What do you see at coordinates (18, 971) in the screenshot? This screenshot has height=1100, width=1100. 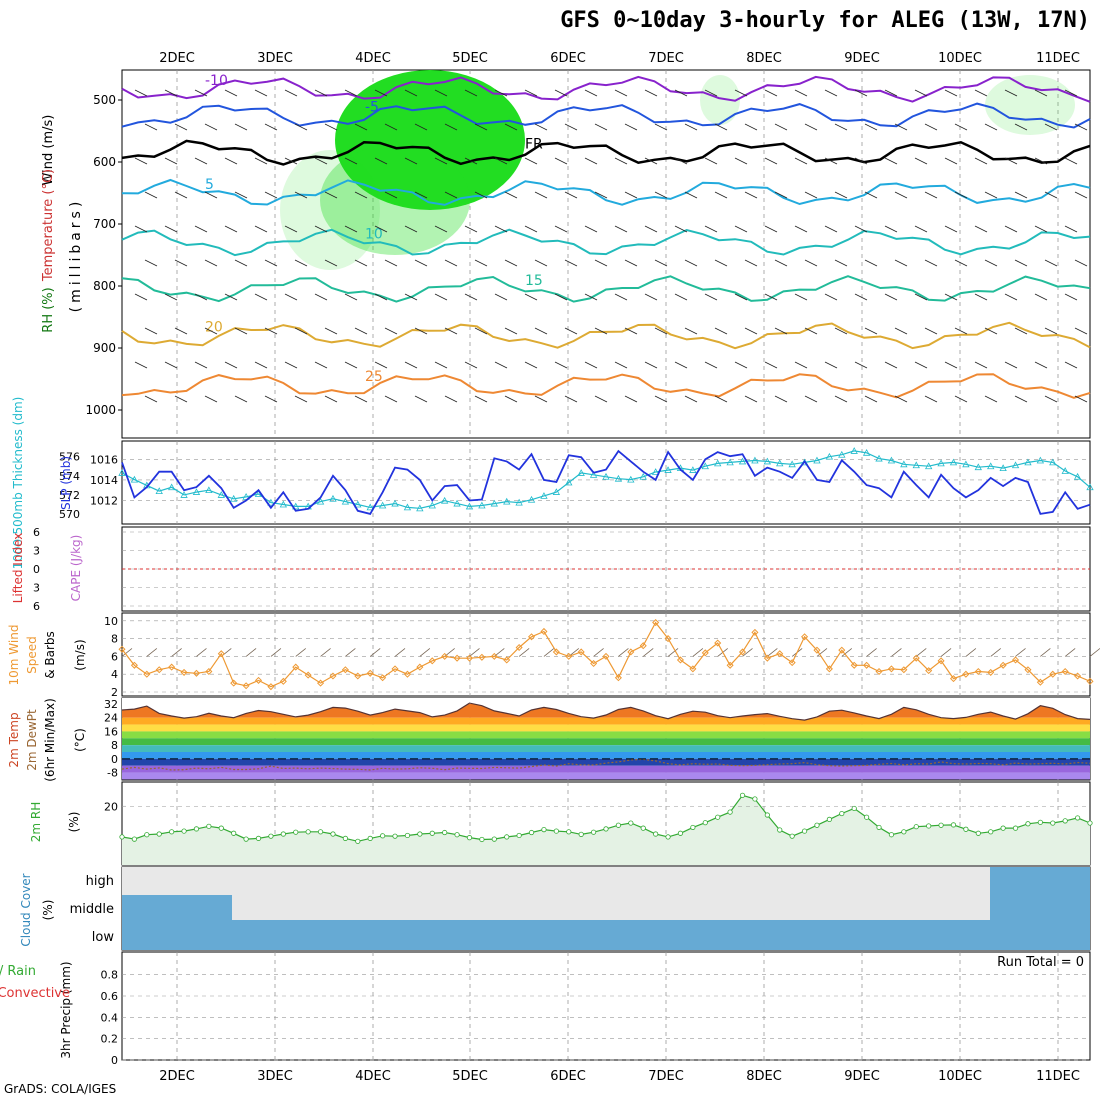 I see `precip-label-total: Total / Rain` at bounding box center [18, 971].